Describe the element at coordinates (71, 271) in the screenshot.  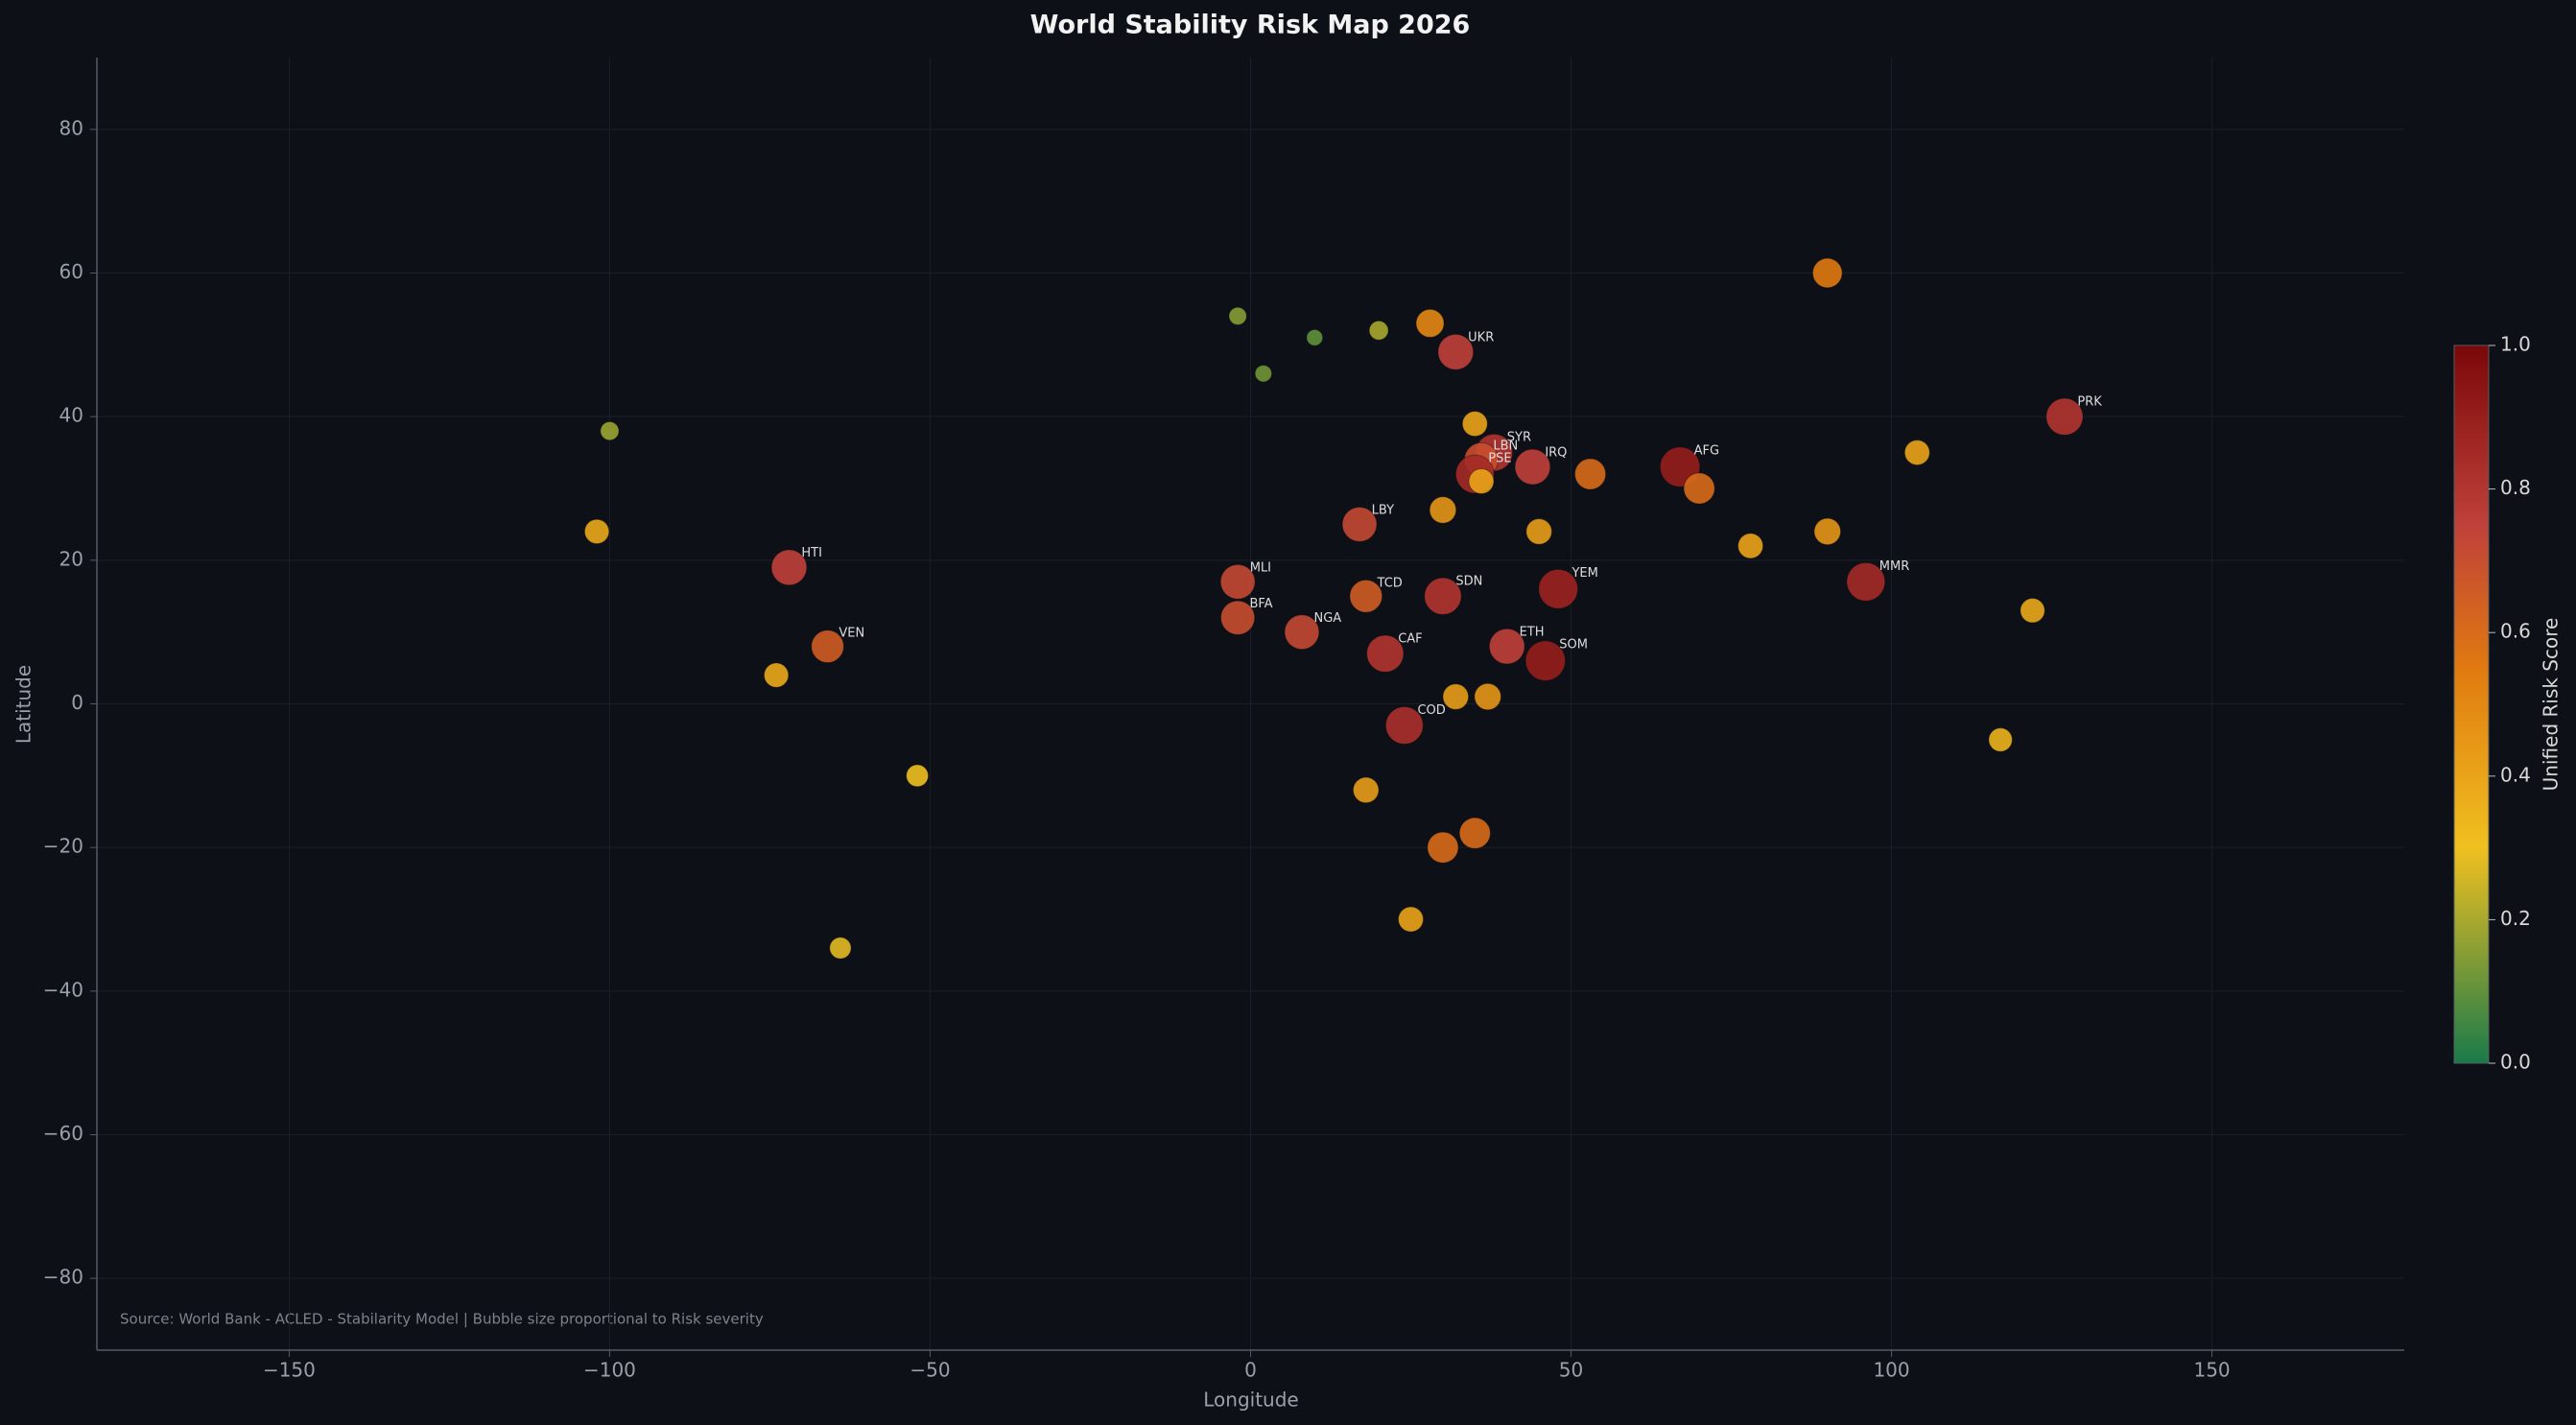
I see `y-tick-label: 60` at that location.